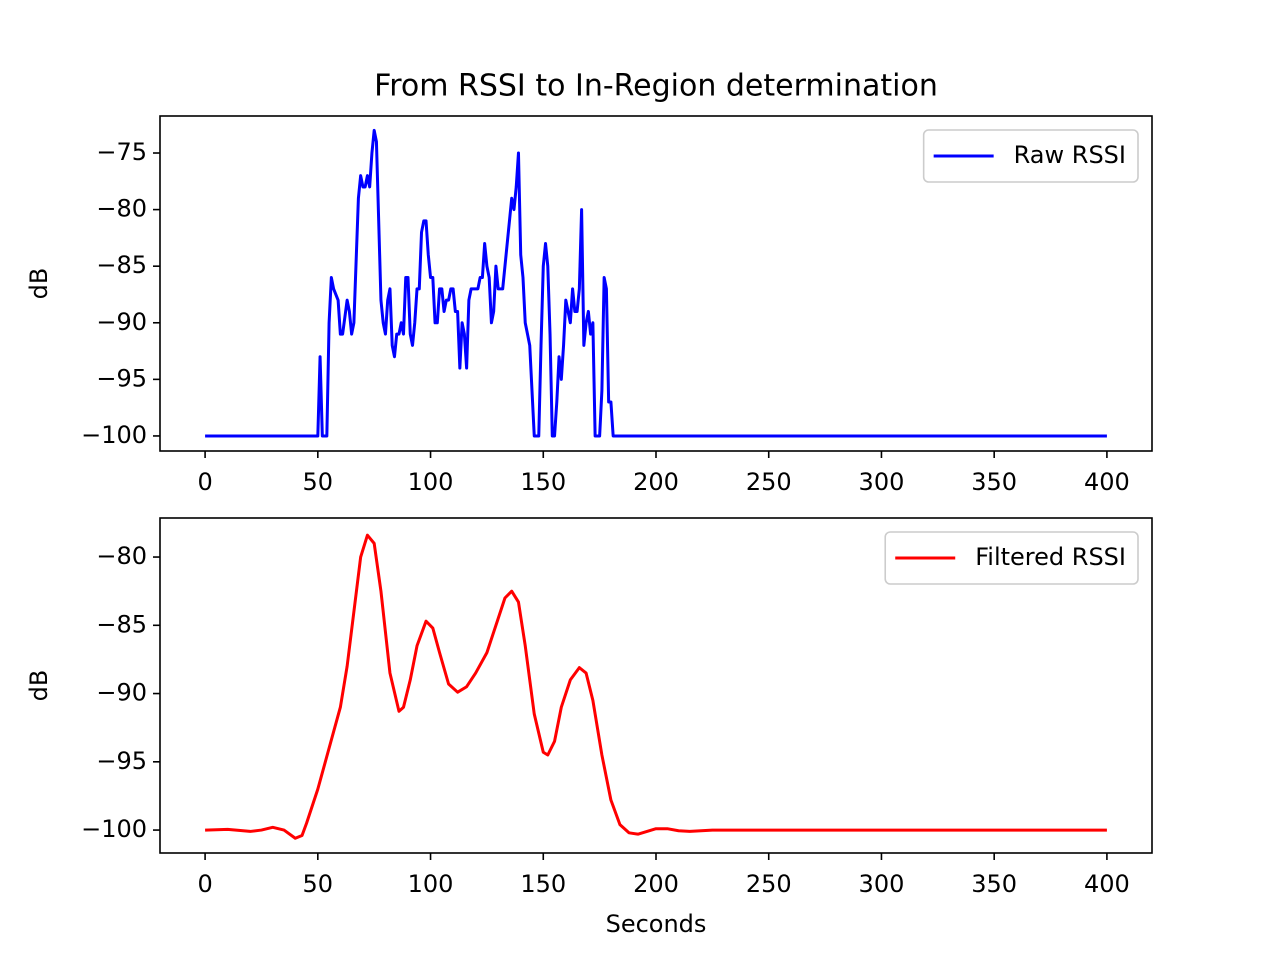  What do you see at coordinates (1070, 155) in the screenshot?
I see `legend-label: Raw RSSI` at bounding box center [1070, 155].